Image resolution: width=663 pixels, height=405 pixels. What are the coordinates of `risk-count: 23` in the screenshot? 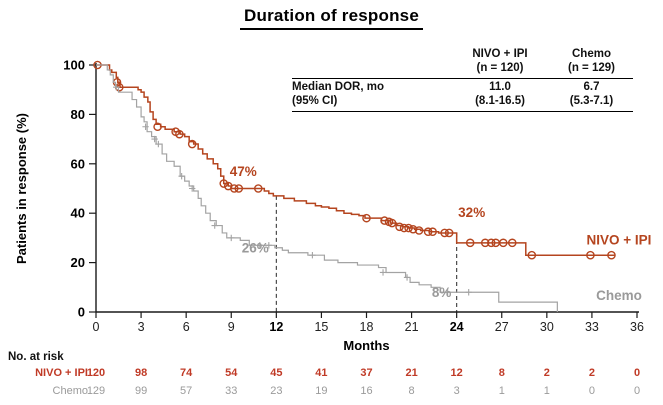 It's located at (276, 391).